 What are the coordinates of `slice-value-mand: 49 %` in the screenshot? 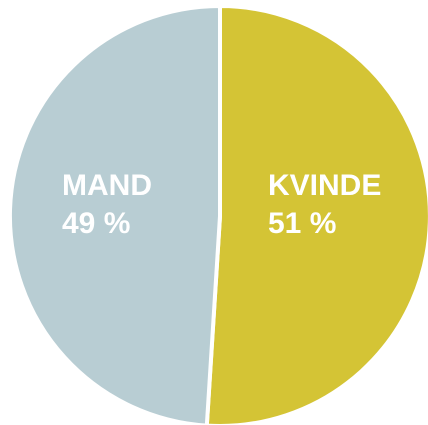 It's located at (96, 223).